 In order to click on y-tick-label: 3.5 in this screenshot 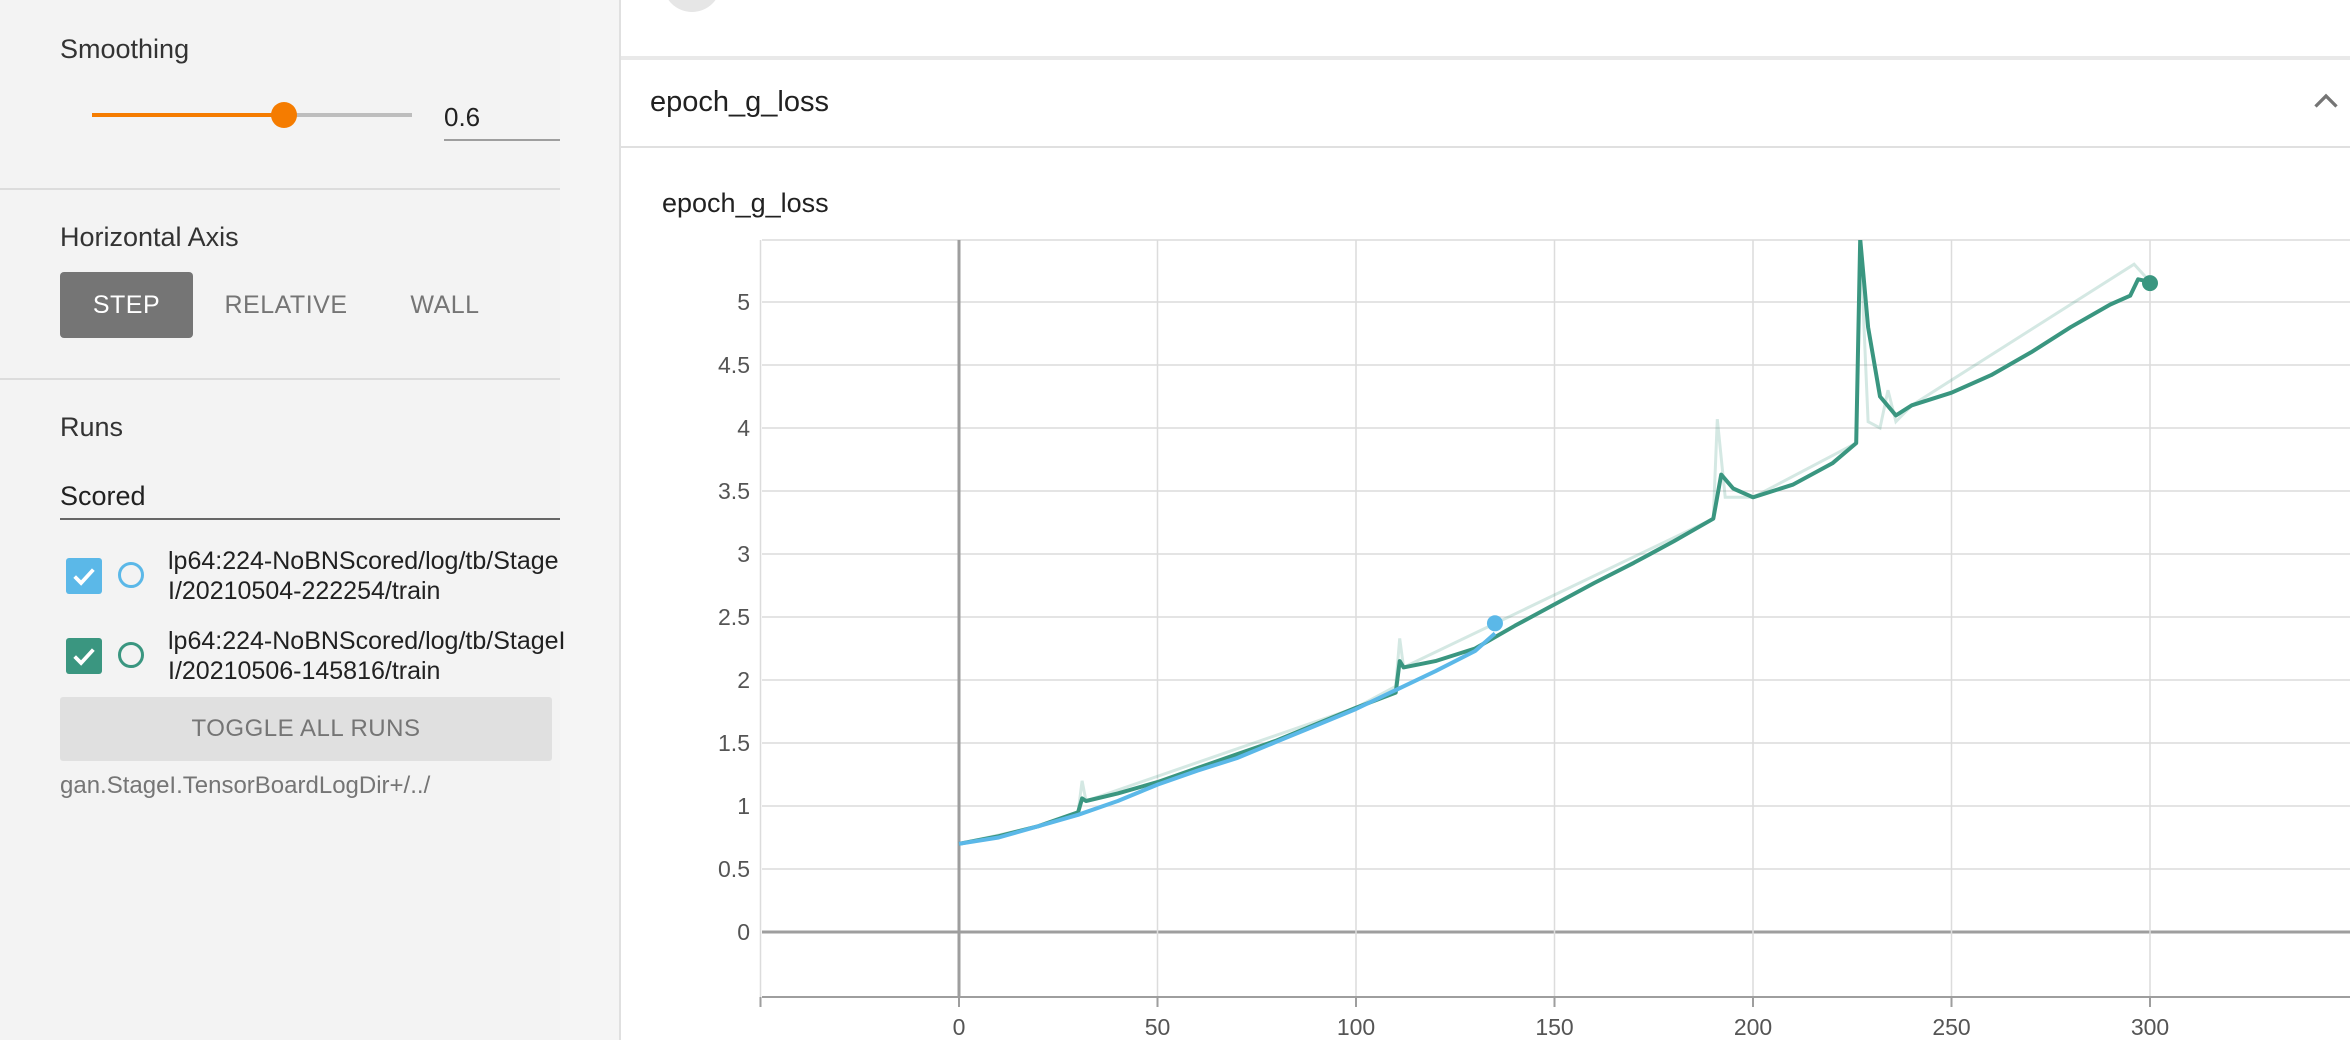, I will do `click(734, 491)`.